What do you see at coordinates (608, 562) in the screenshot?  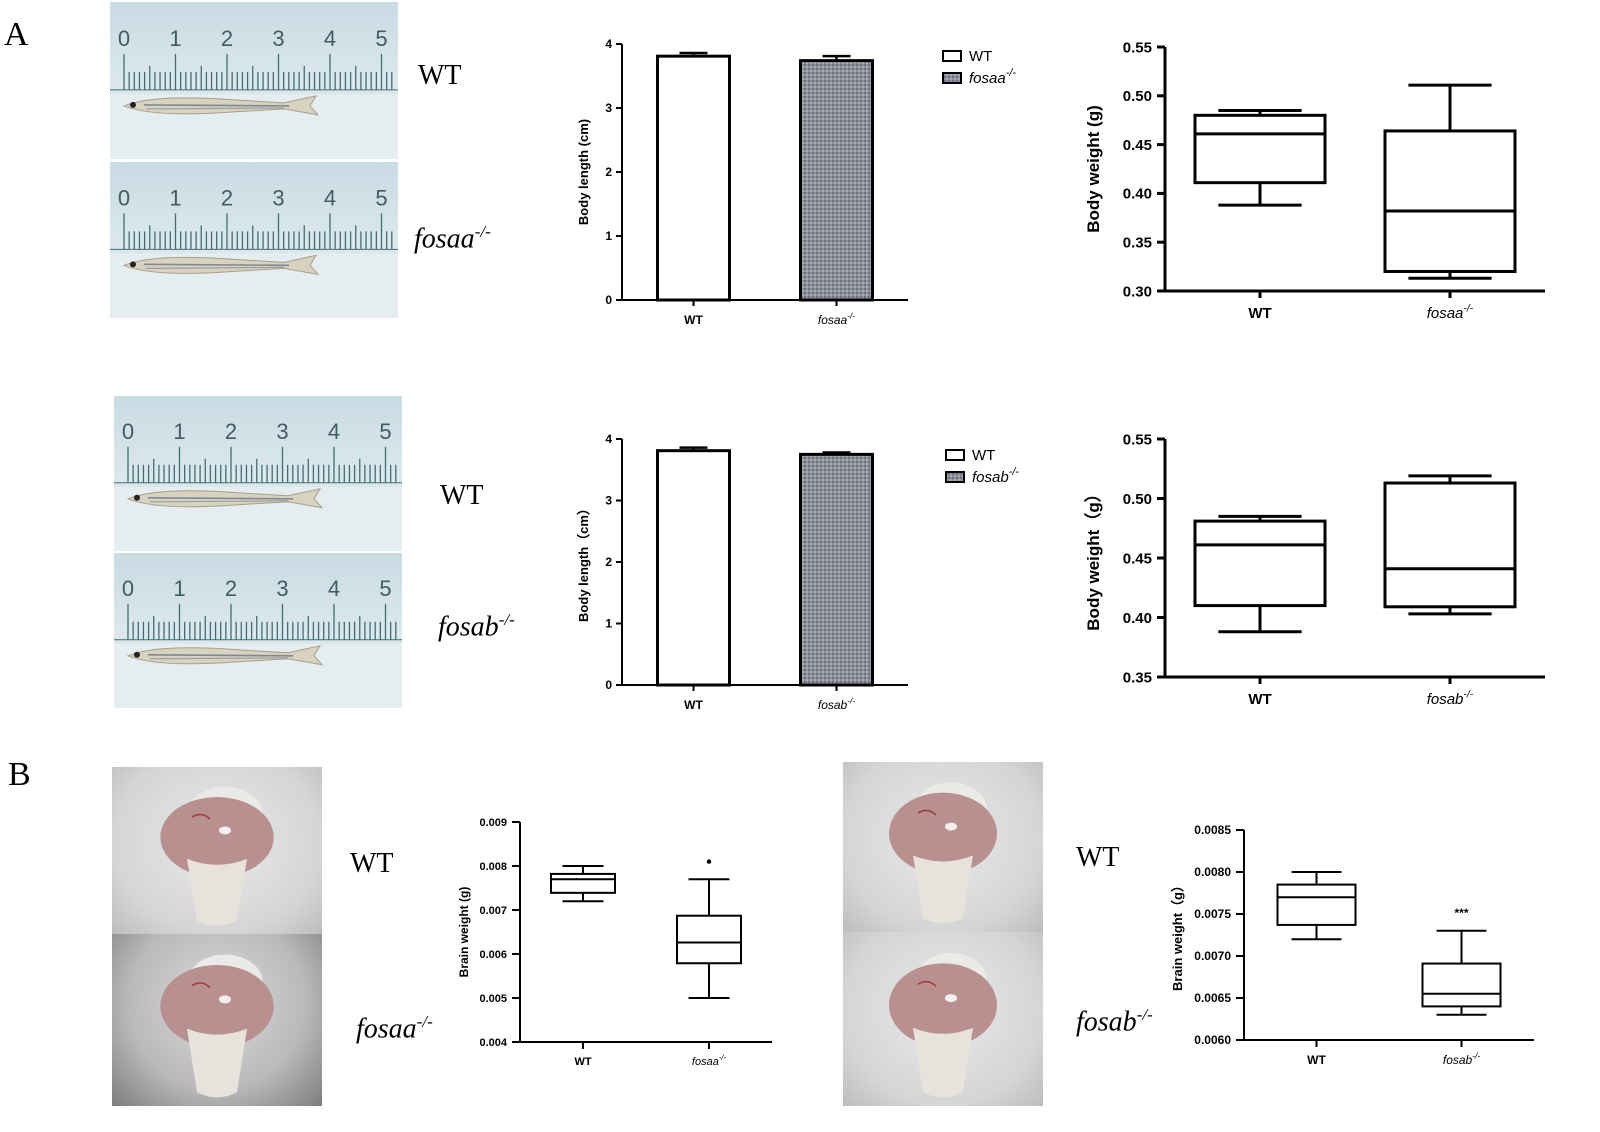 I see `y-tick-label: 2` at bounding box center [608, 562].